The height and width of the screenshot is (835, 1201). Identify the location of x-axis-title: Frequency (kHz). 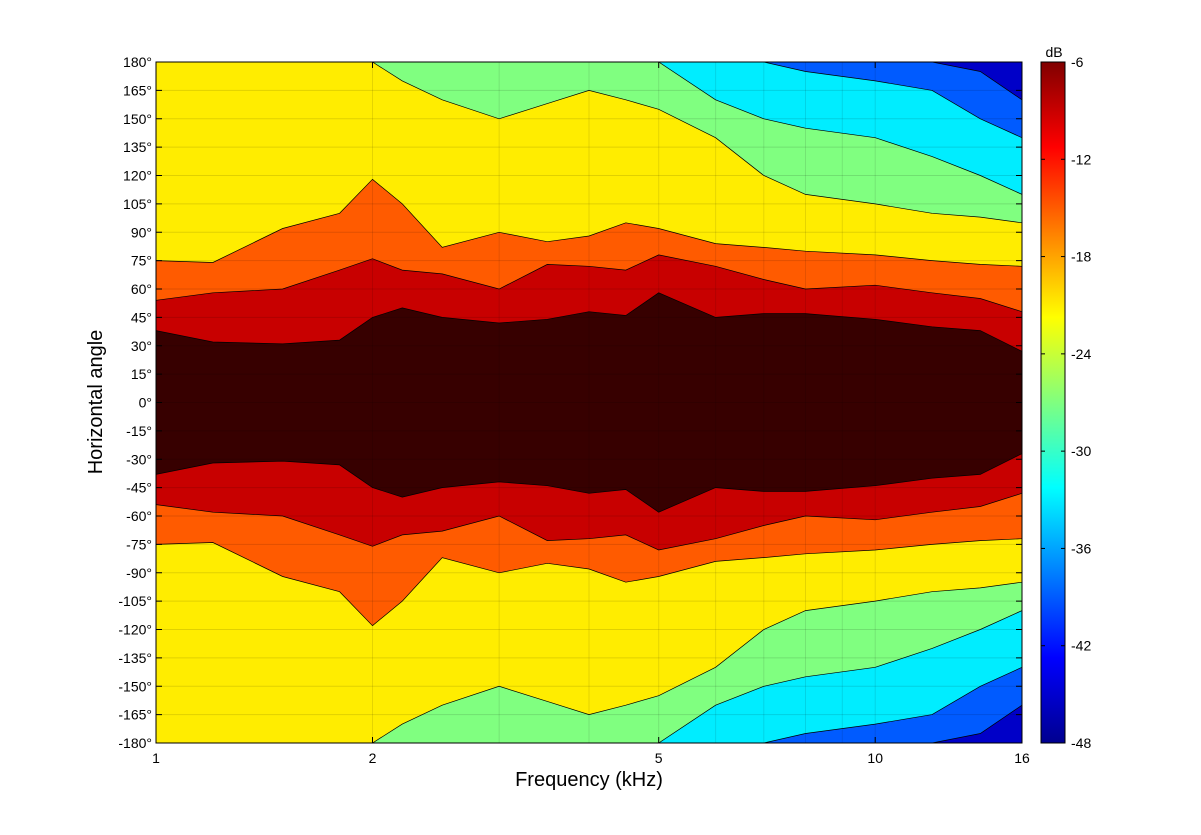
(589, 780).